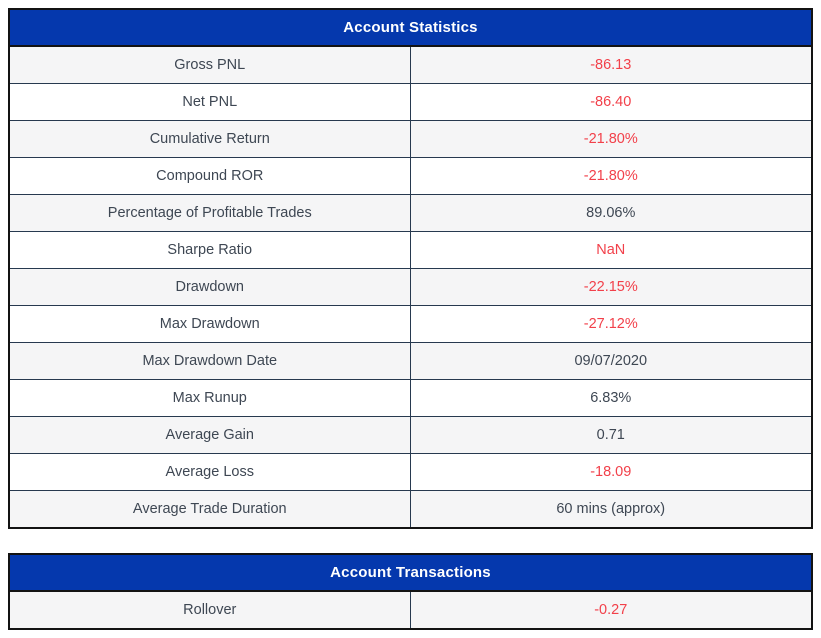  Describe the element at coordinates (210, 324) in the screenshot. I see `stat-label: Max Drawdown` at that location.